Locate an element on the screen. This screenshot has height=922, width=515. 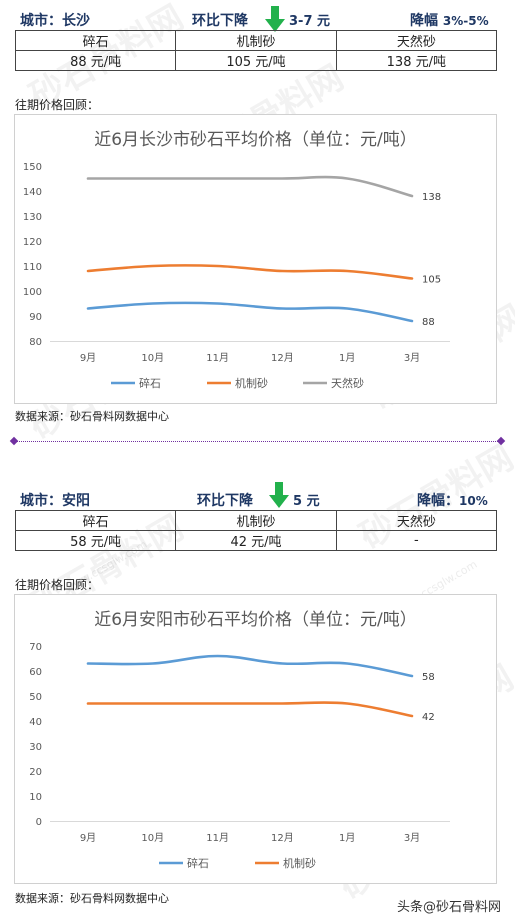
y-tick-label: 80 is located at coordinates (35, 342).